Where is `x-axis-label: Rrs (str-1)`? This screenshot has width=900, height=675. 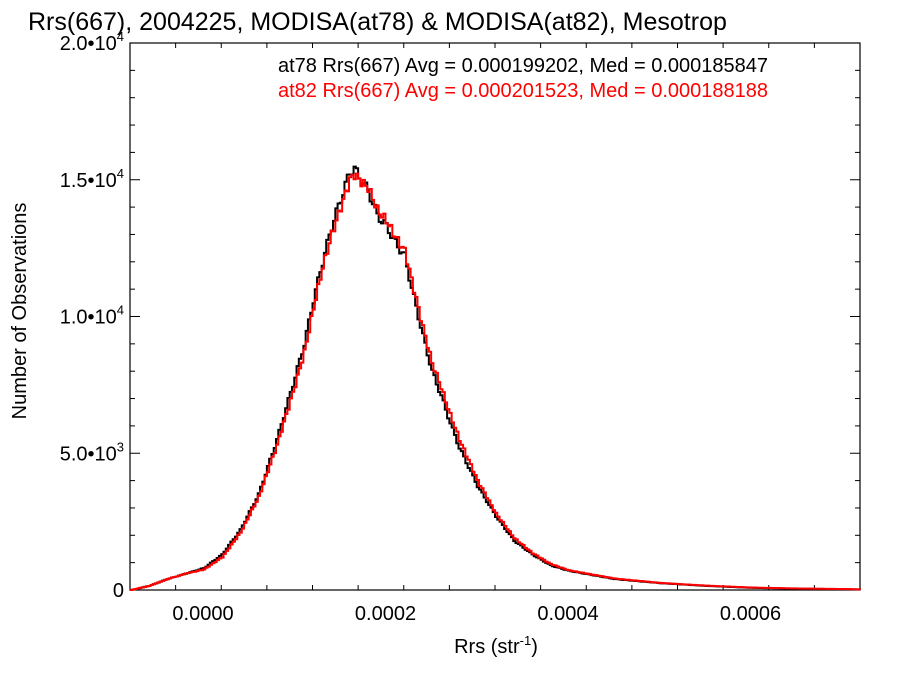
x-axis-label: Rrs (str-1) is located at coordinates (496, 645).